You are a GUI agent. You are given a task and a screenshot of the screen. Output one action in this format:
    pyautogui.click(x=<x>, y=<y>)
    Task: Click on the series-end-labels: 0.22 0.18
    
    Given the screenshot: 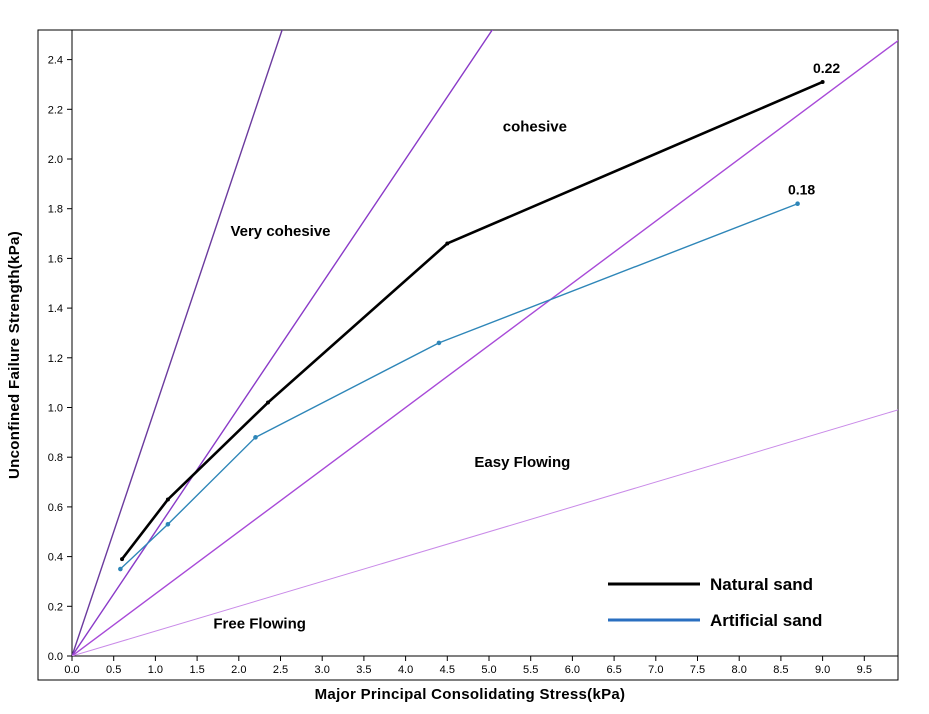 What is the action you would take?
    pyautogui.click(x=814, y=129)
    